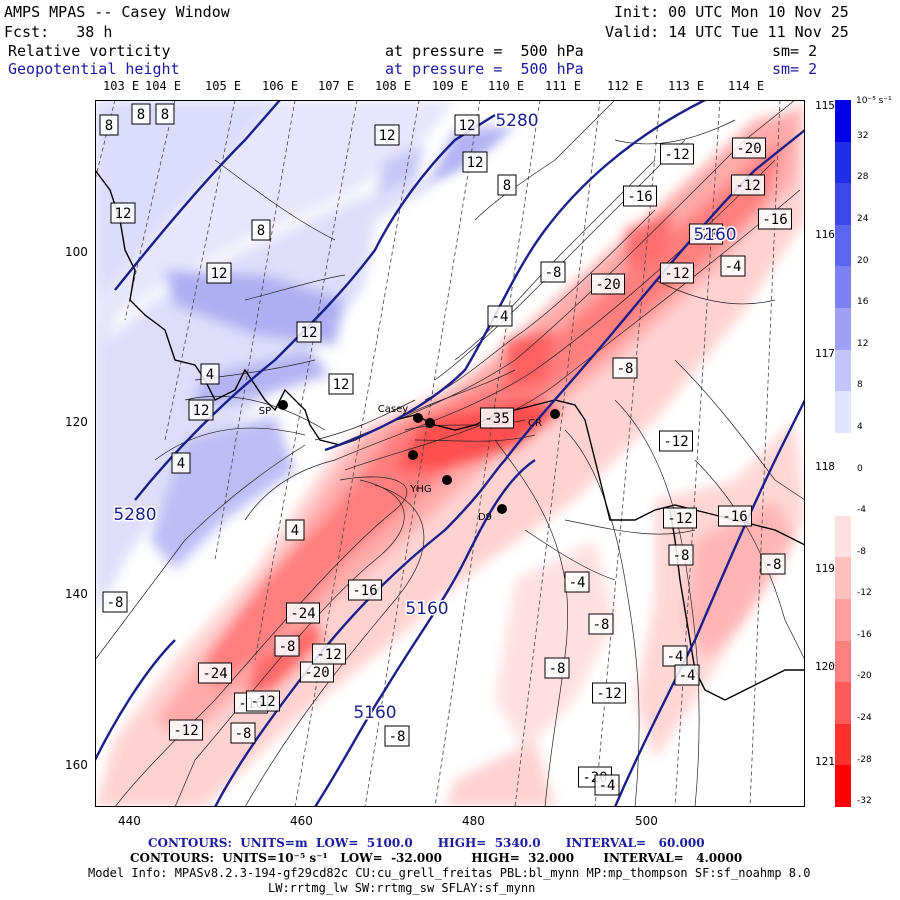  I want to click on valid-time: Valid: 14 UTC Tue 11 Nov 25, so click(727, 32).